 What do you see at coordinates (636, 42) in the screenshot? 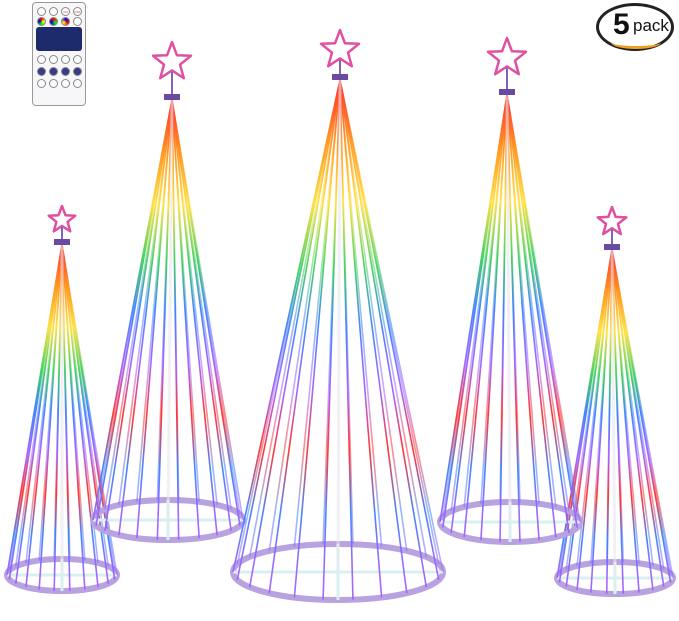
I see `smile-arrow-icon` at bounding box center [636, 42].